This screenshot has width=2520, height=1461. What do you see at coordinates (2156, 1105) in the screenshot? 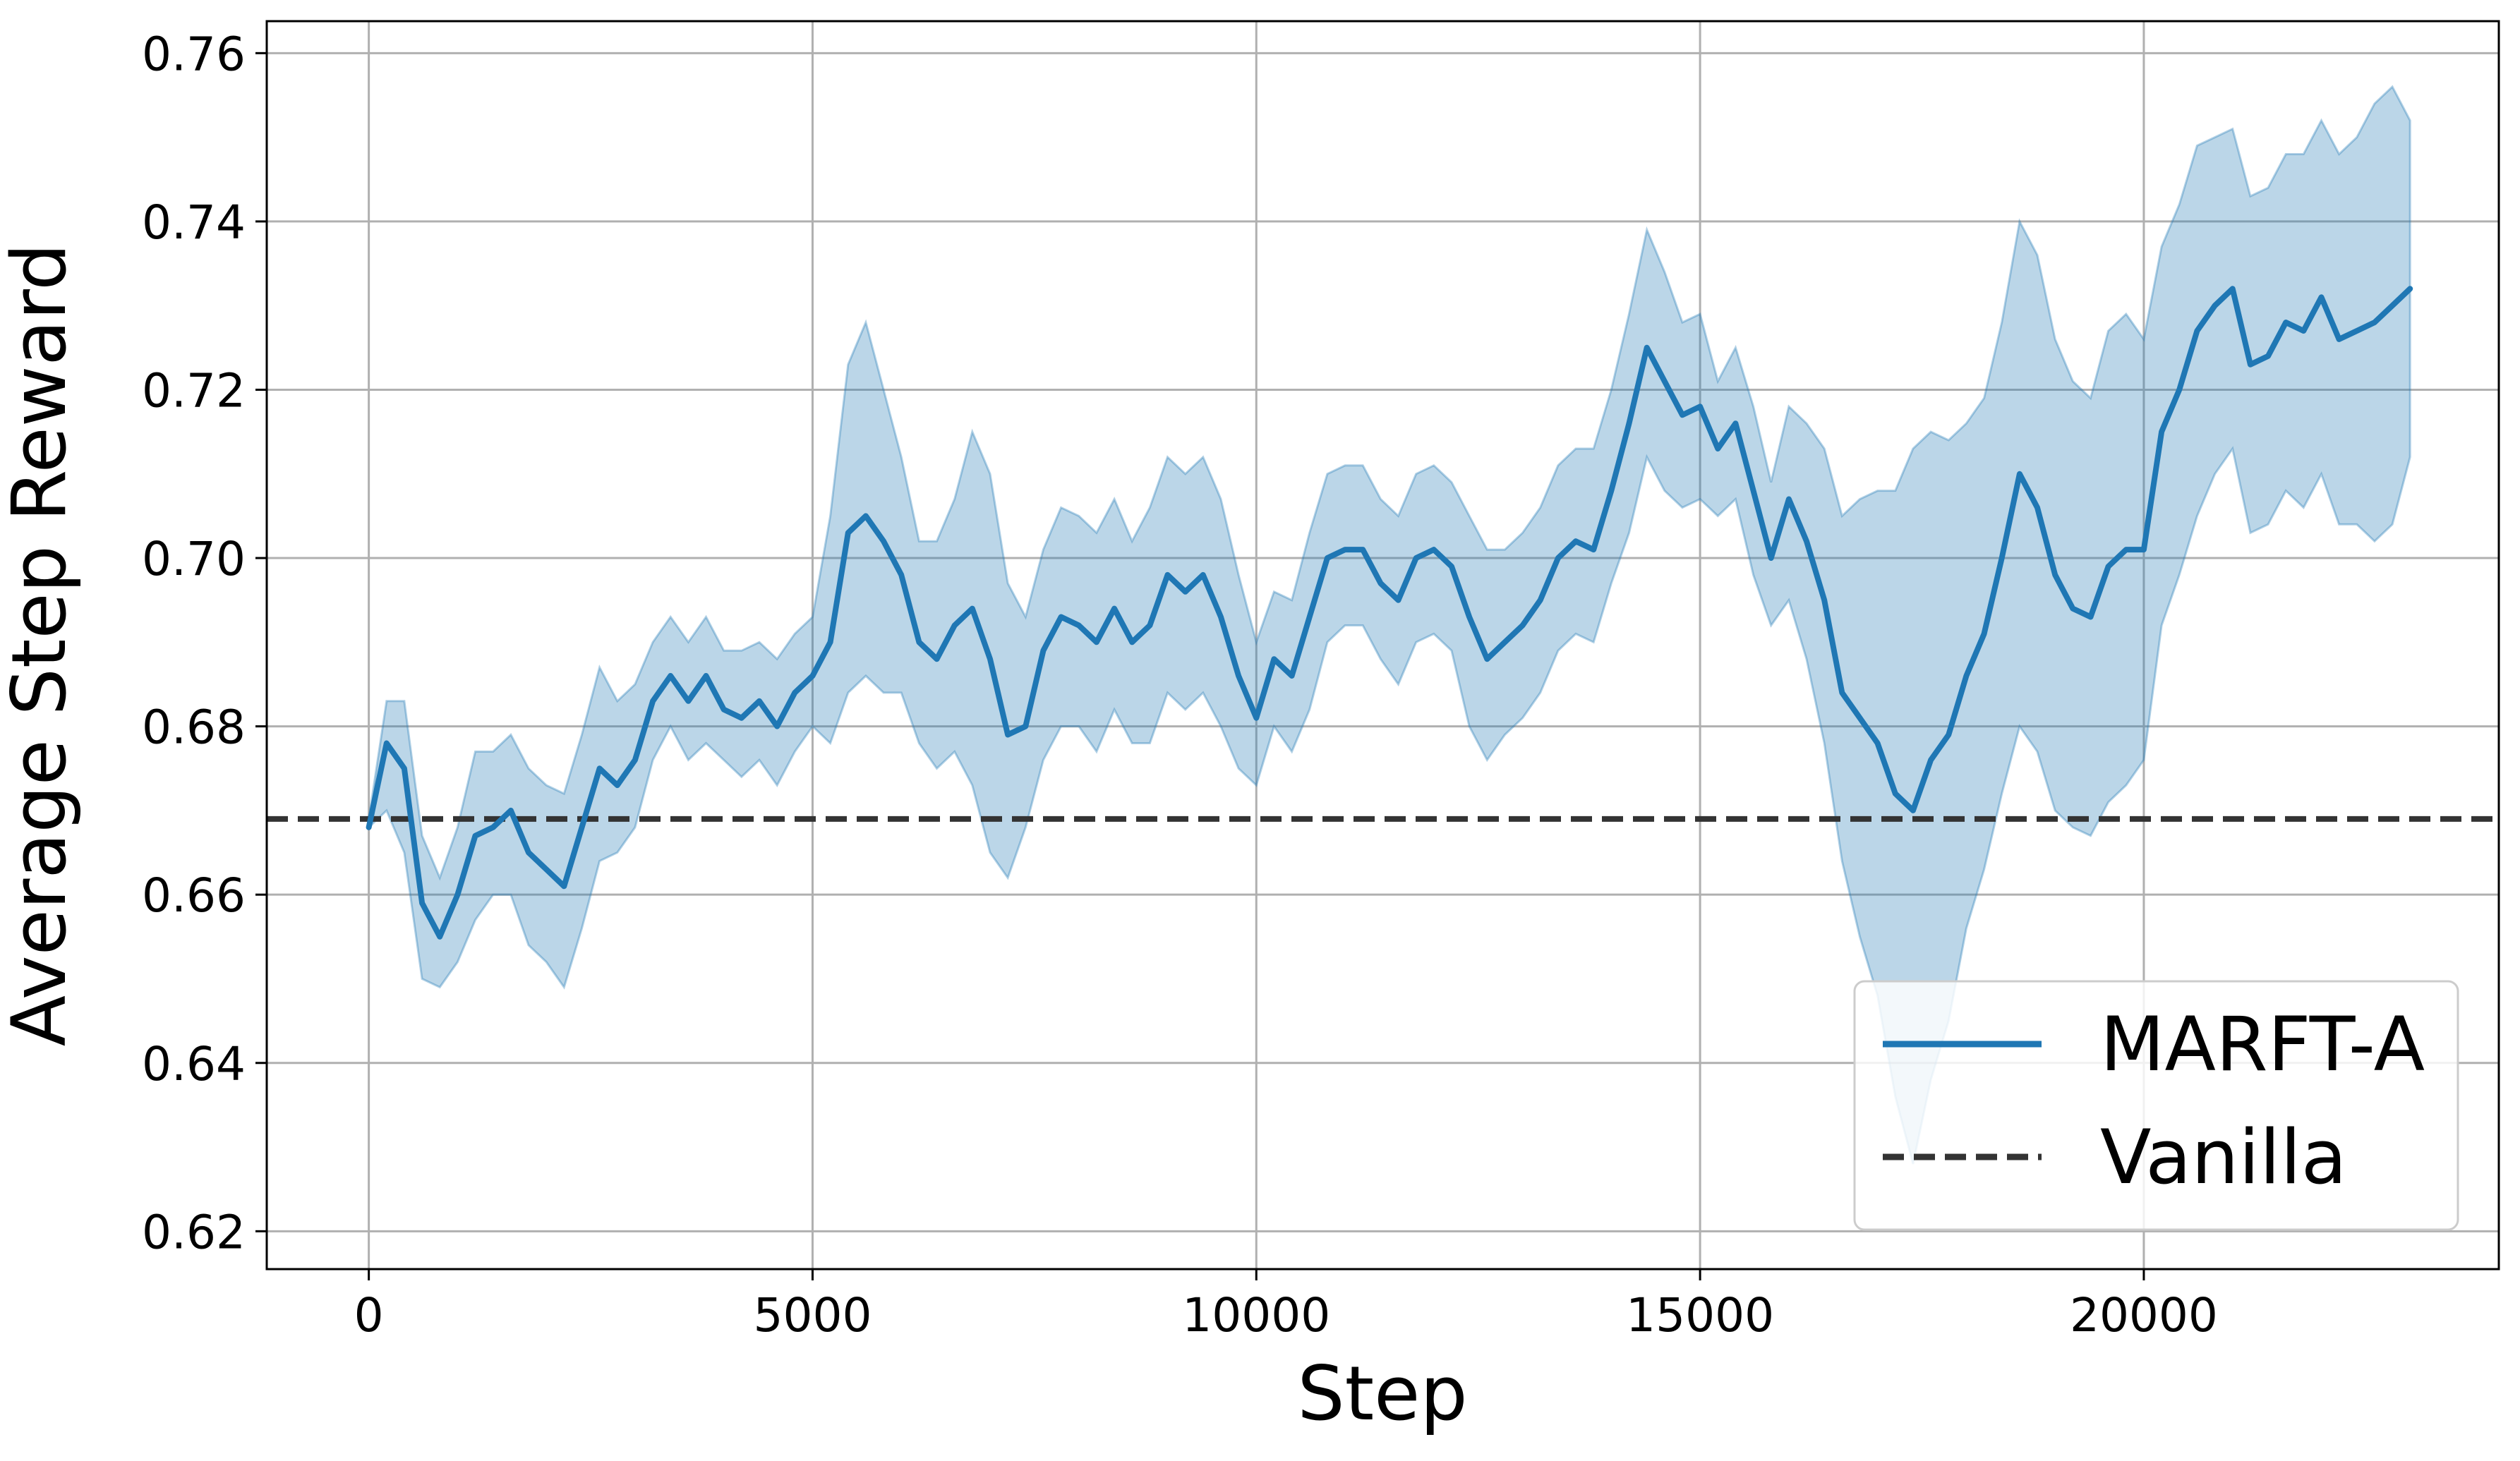
I see `legend: MARFT-A Vanilla` at bounding box center [2156, 1105].